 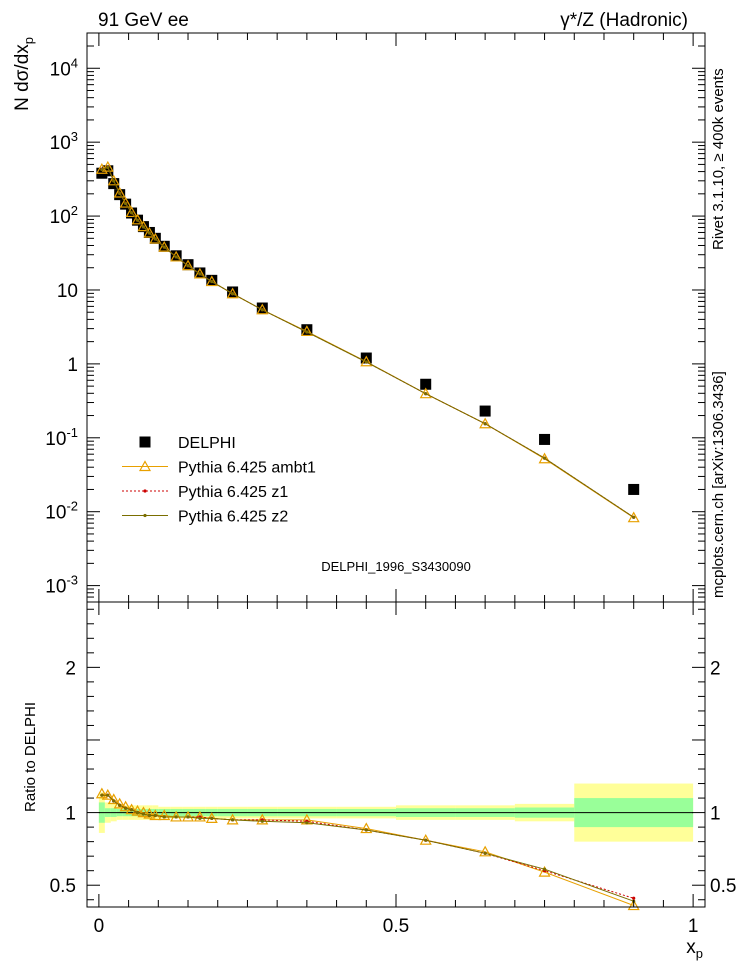 What do you see at coordinates (247, 468) in the screenshot?
I see `legend-label: Pythia 6.425 ambt1` at bounding box center [247, 468].